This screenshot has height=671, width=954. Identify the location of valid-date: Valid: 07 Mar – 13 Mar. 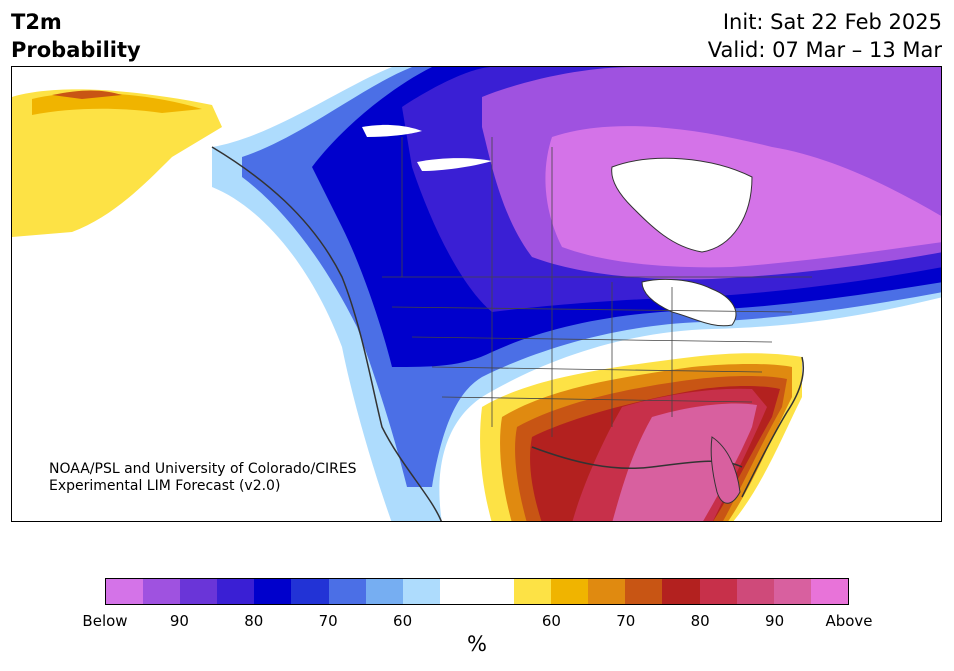
(824, 50).